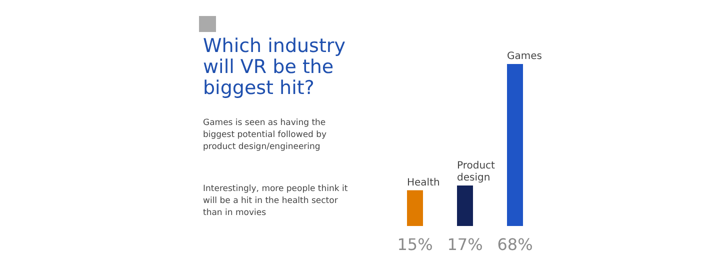 The image size is (720, 274). What do you see at coordinates (515, 244) in the screenshot?
I see `data-label: 68%` at bounding box center [515, 244].